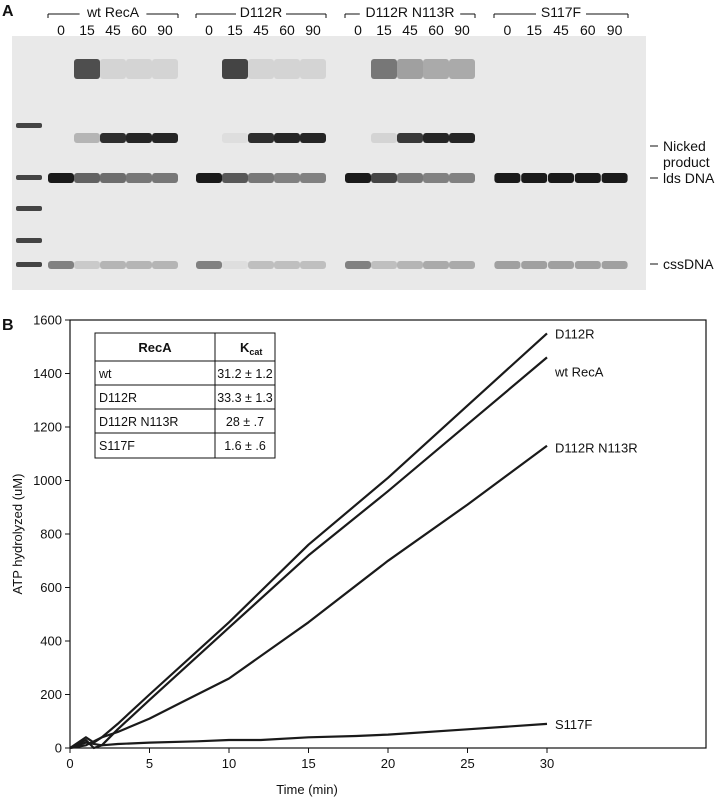  What do you see at coordinates (255, 352) in the screenshot?
I see `kcat-sub: cat` at bounding box center [255, 352].